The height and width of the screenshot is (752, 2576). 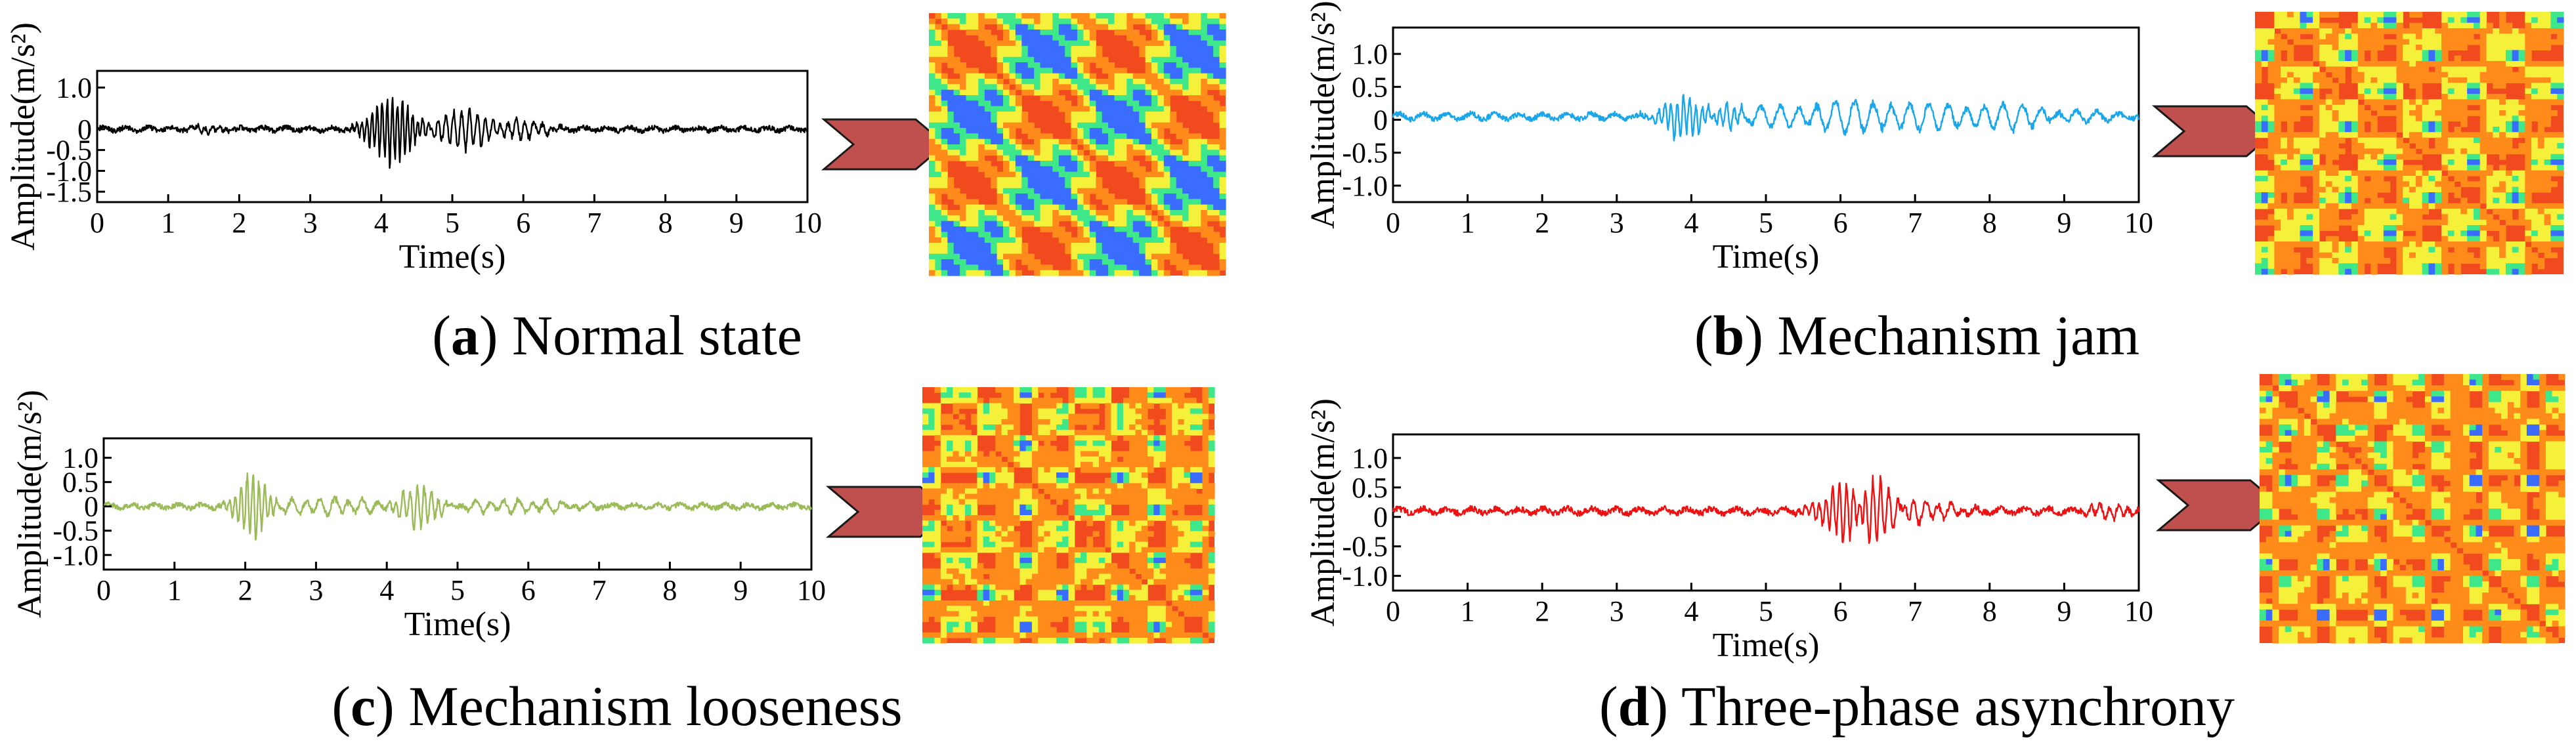 I want to click on panel-caption: (d) Three-phase asynchrony, so click(x=1917, y=706).